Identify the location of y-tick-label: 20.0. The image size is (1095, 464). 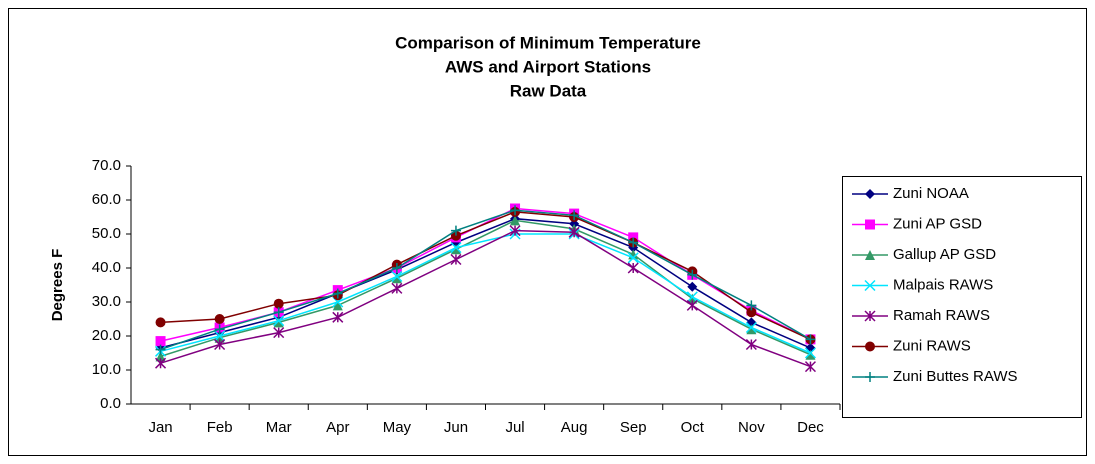
(106, 335).